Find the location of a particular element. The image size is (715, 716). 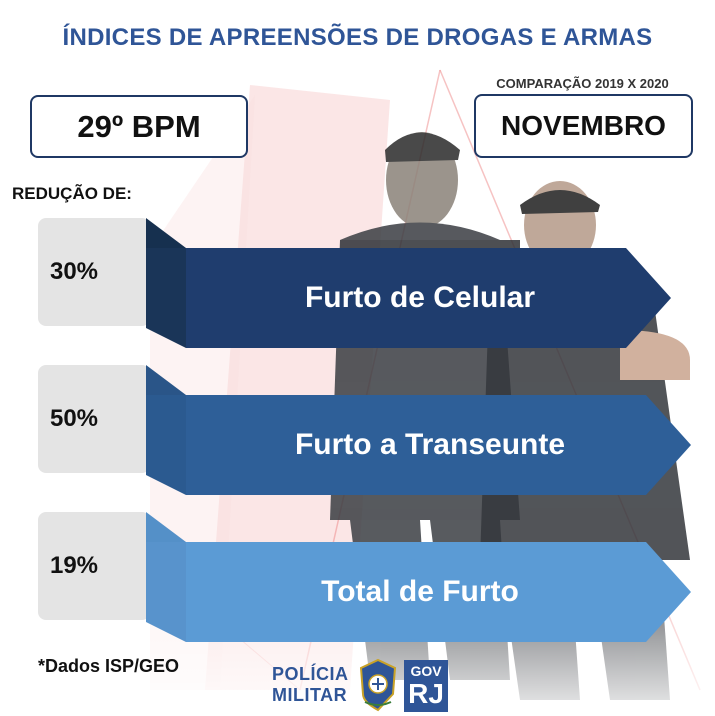

pm-logo-line2: MILITAR is located at coordinates (310, 695).